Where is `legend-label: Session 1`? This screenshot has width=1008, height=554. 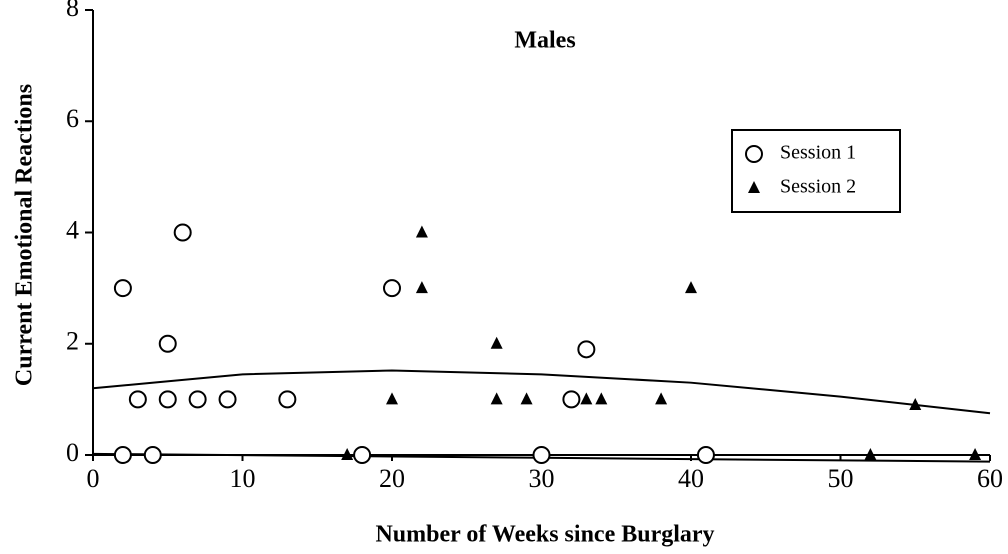 legend-label: Session 1 is located at coordinates (818, 153).